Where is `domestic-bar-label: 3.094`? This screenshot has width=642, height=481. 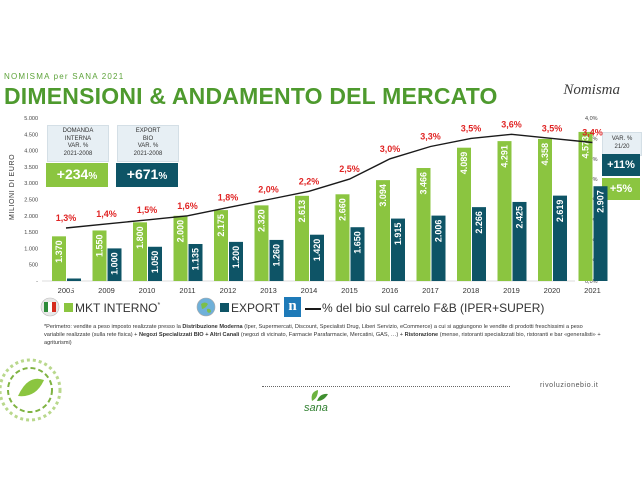
domestic-bar-label: 3.094 is located at coordinates (383, 195).